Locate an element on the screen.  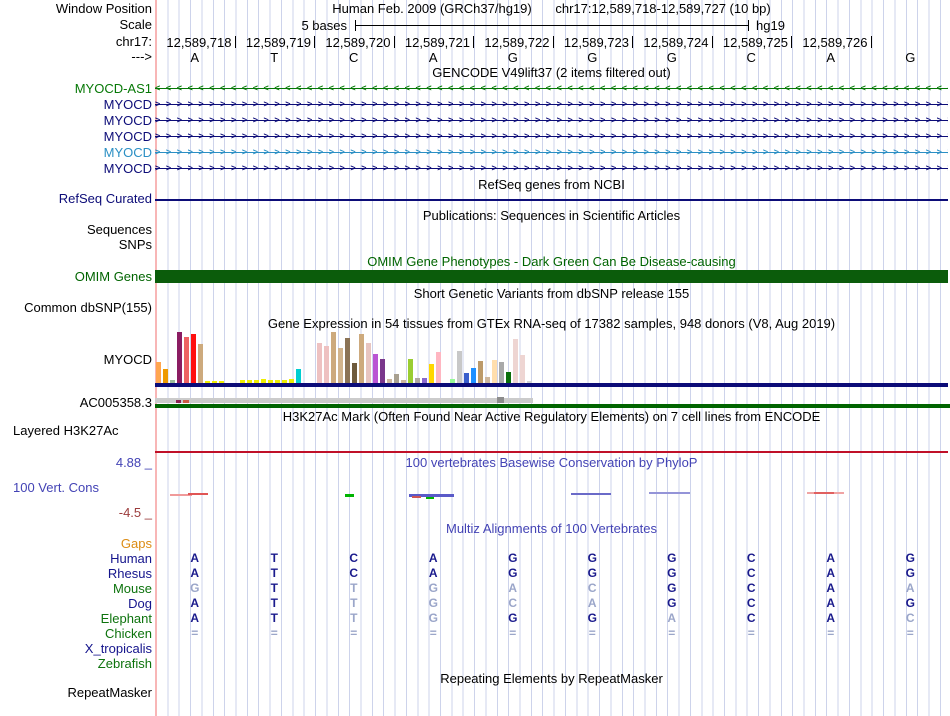
species-label: Mouse is located at coordinates (132, 588).